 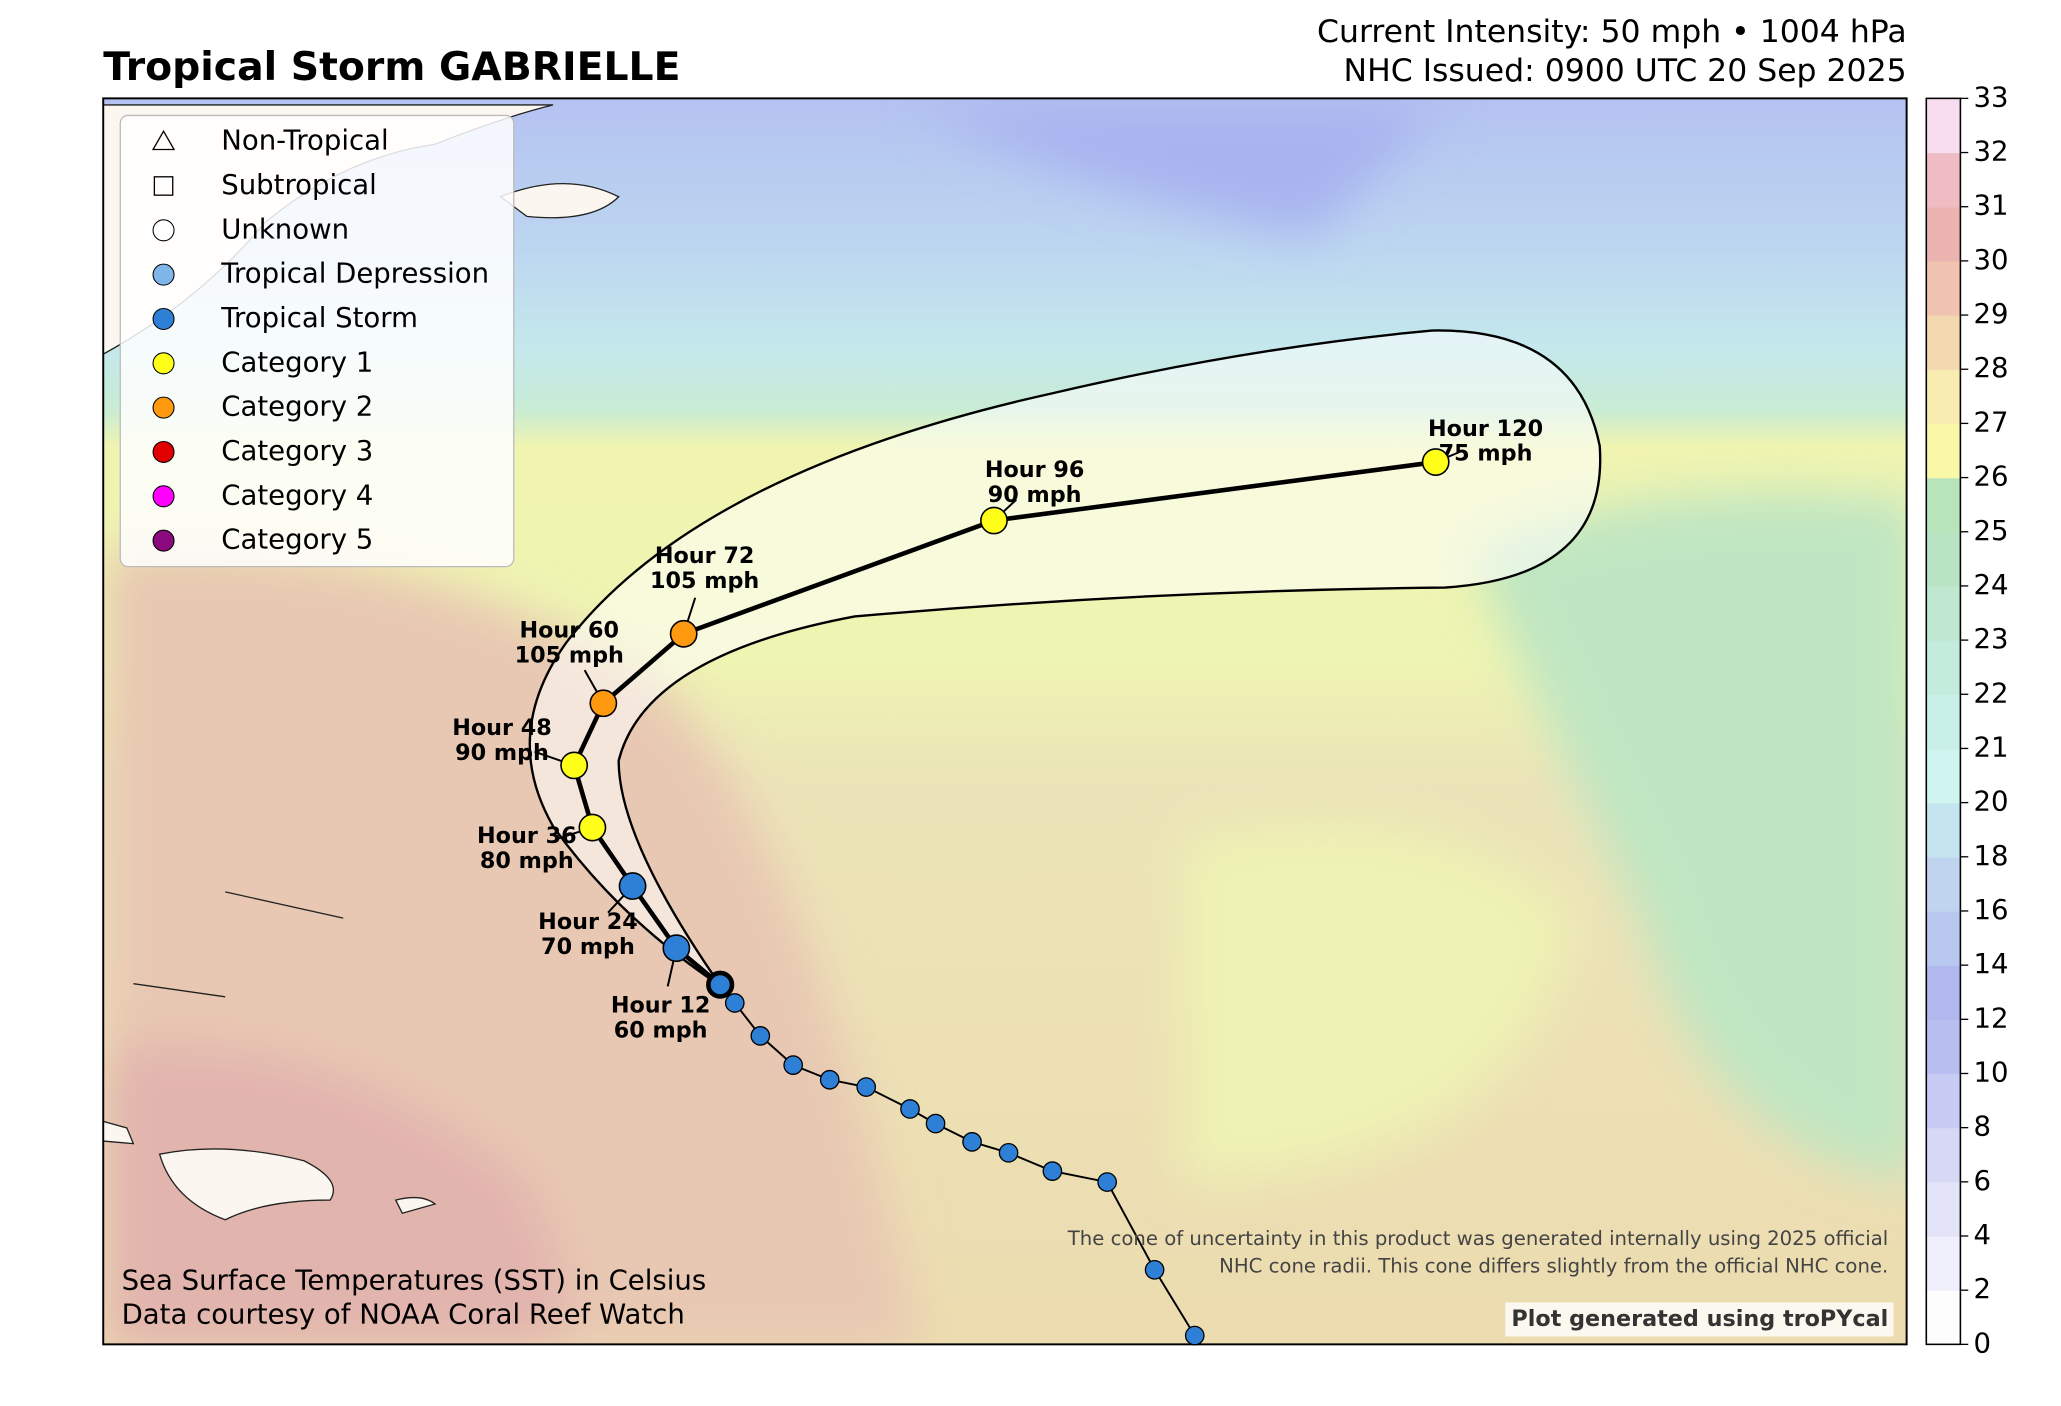 What do you see at coordinates (1983, 1181) in the screenshot?
I see `colorbar-tick-label: 6` at bounding box center [1983, 1181].